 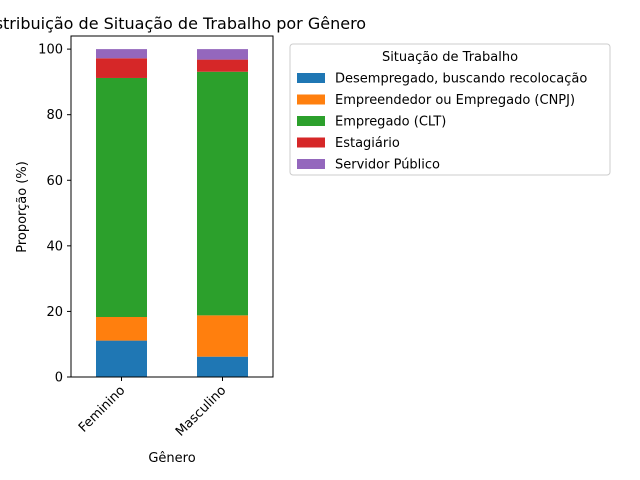 I want to click on y-tick-label: 40, so click(x=54, y=246).